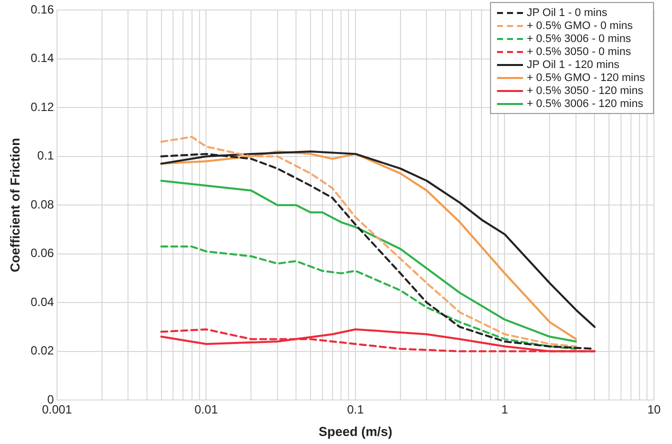 This screenshot has width=672, height=444. What do you see at coordinates (585, 78) in the screenshot?
I see `legend-label: + 0.5% GMO - 120 mins` at bounding box center [585, 78].